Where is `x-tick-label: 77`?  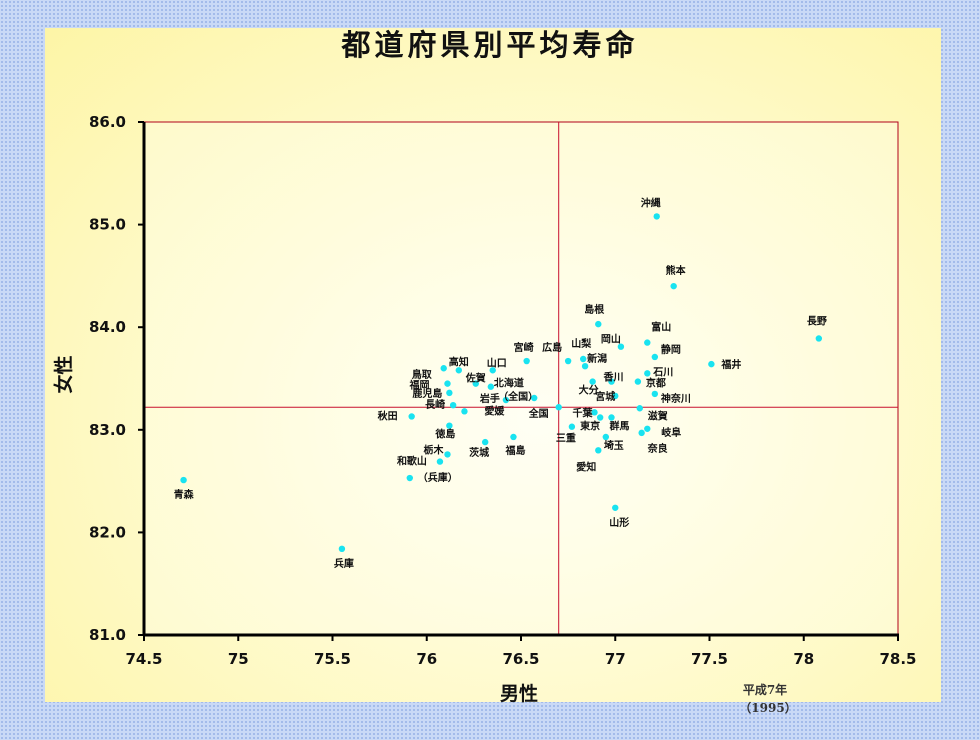 x-tick-label: 77 is located at coordinates (615, 659).